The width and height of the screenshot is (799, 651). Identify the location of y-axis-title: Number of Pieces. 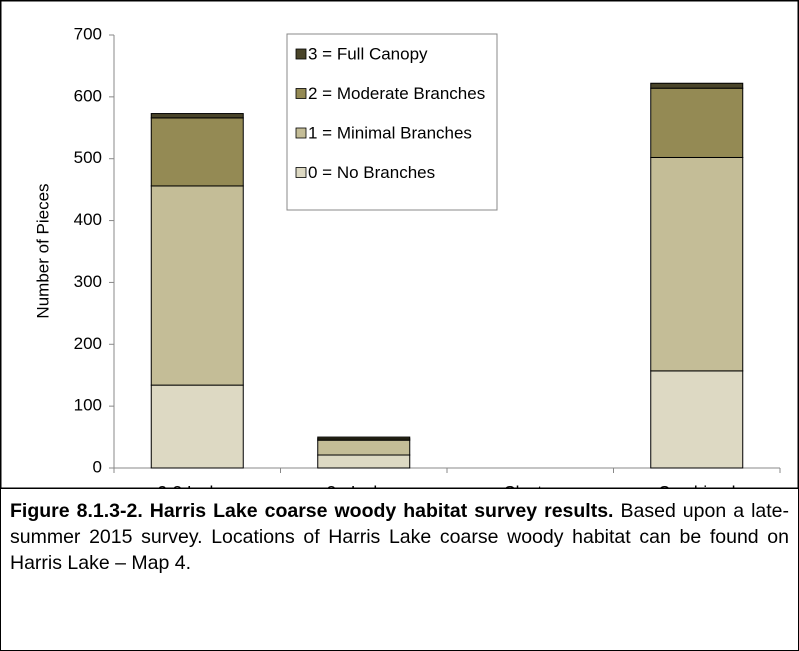
(42, 250).